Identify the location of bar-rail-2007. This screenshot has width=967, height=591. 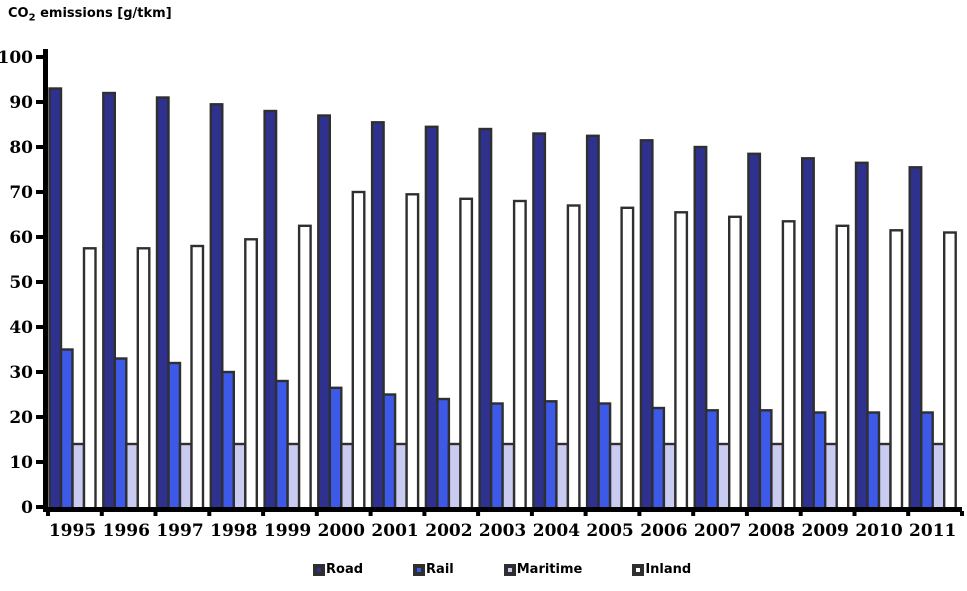
(712, 460).